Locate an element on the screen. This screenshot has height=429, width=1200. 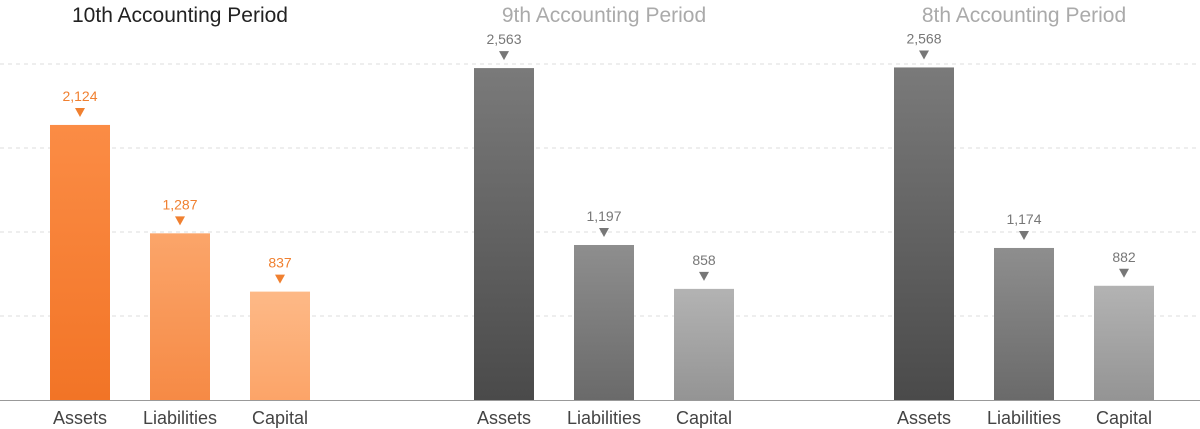
data-label: 2,124 is located at coordinates (79, 96).